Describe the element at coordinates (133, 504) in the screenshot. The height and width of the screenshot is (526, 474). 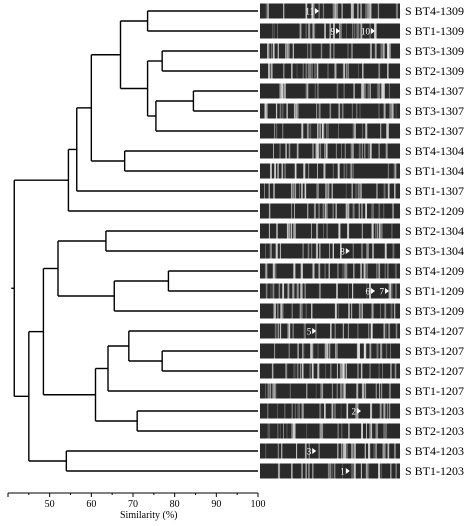
I see `axis-tick-label: 70` at that location.